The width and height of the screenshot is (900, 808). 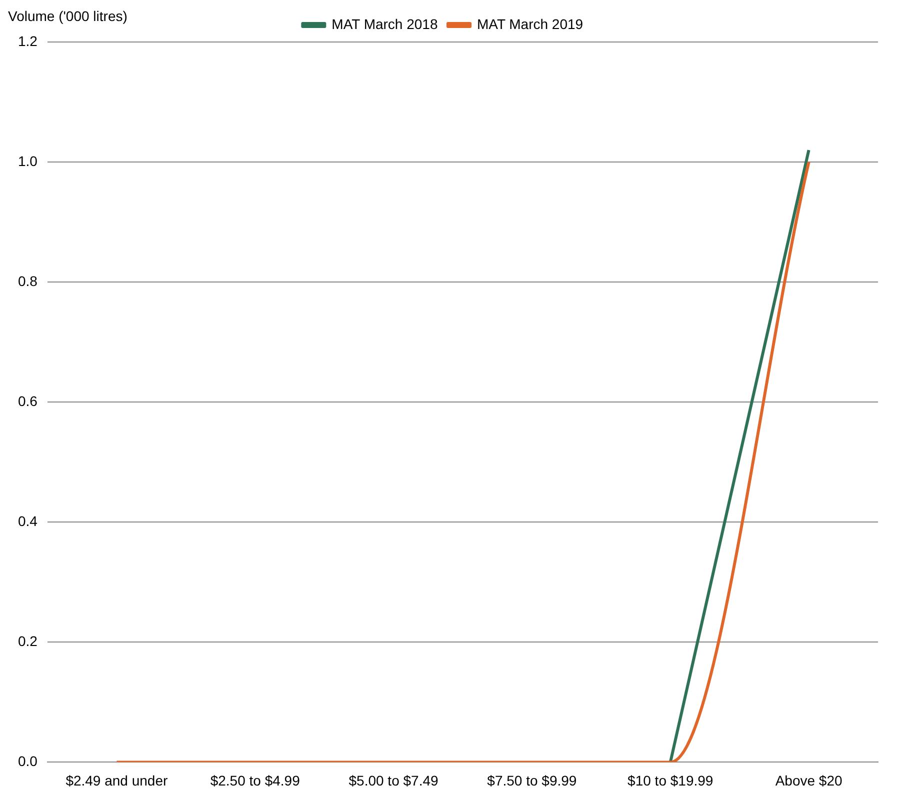 I want to click on y-tick-label: 0.4, so click(x=28, y=520).